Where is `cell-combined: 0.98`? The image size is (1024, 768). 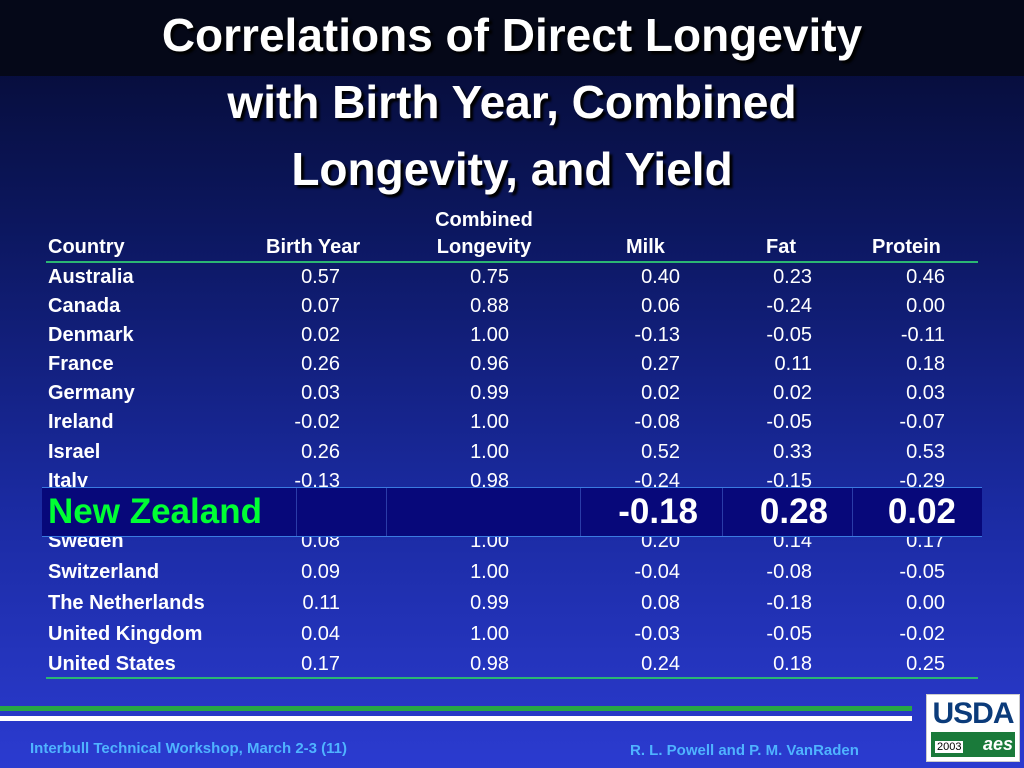
cell-combined: 0.98 is located at coordinates (489, 481).